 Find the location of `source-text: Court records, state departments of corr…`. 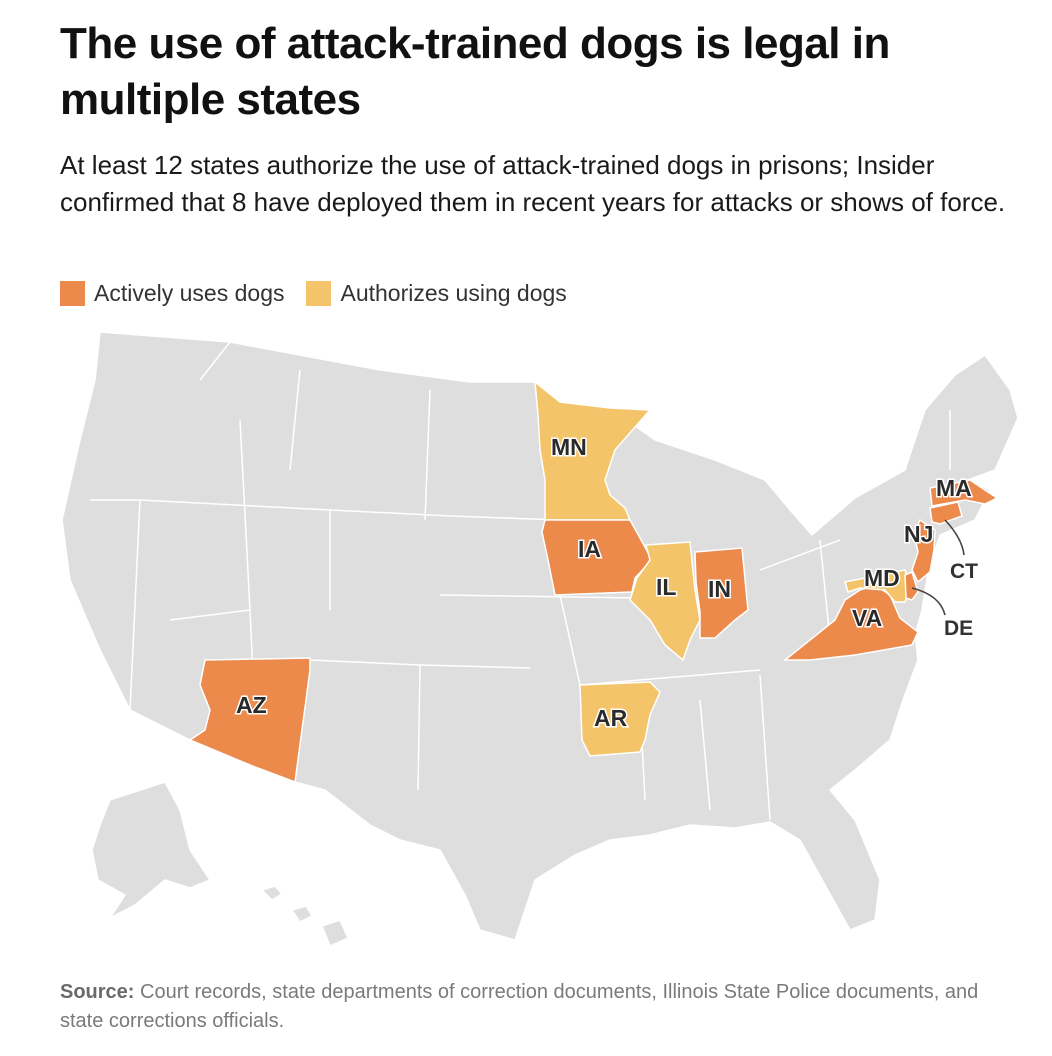

source-text: Court records, state departments of corr… is located at coordinates (519, 1006).